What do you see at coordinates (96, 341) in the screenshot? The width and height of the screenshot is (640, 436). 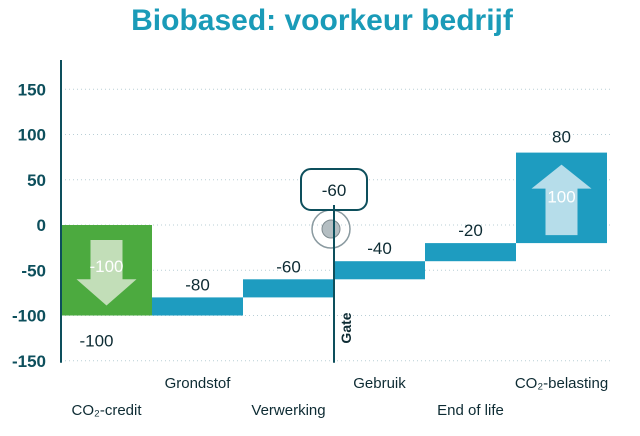 I see `bar-value-label: -100` at bounding box center [96, 341].